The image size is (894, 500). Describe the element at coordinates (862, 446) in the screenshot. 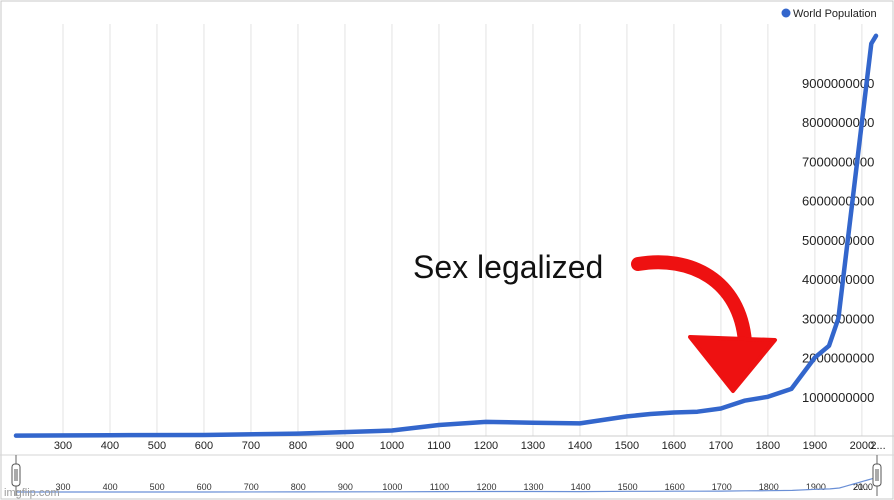

I see `x-tick-label: 2000` at that location.